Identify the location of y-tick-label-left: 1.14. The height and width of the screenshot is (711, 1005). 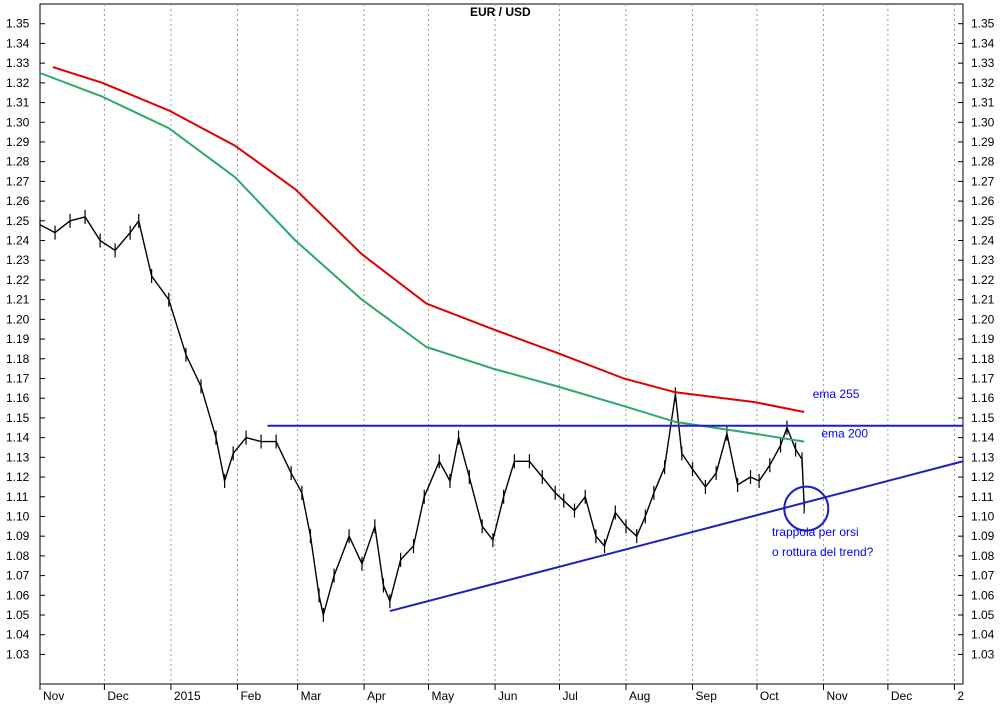
(18, 438).